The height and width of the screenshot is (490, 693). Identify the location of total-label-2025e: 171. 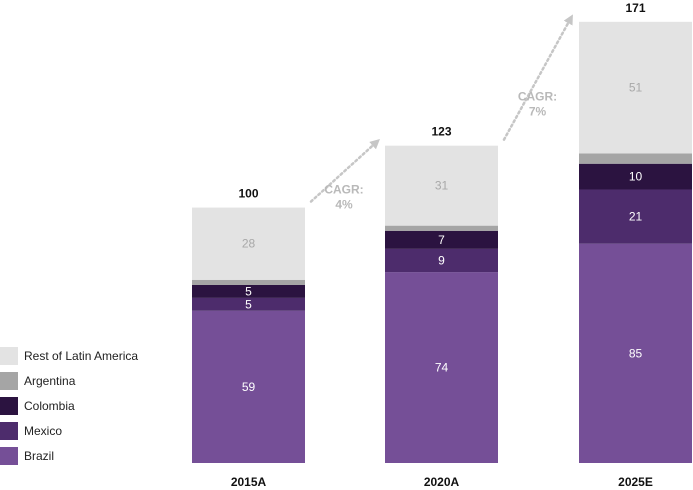
(635, 8).